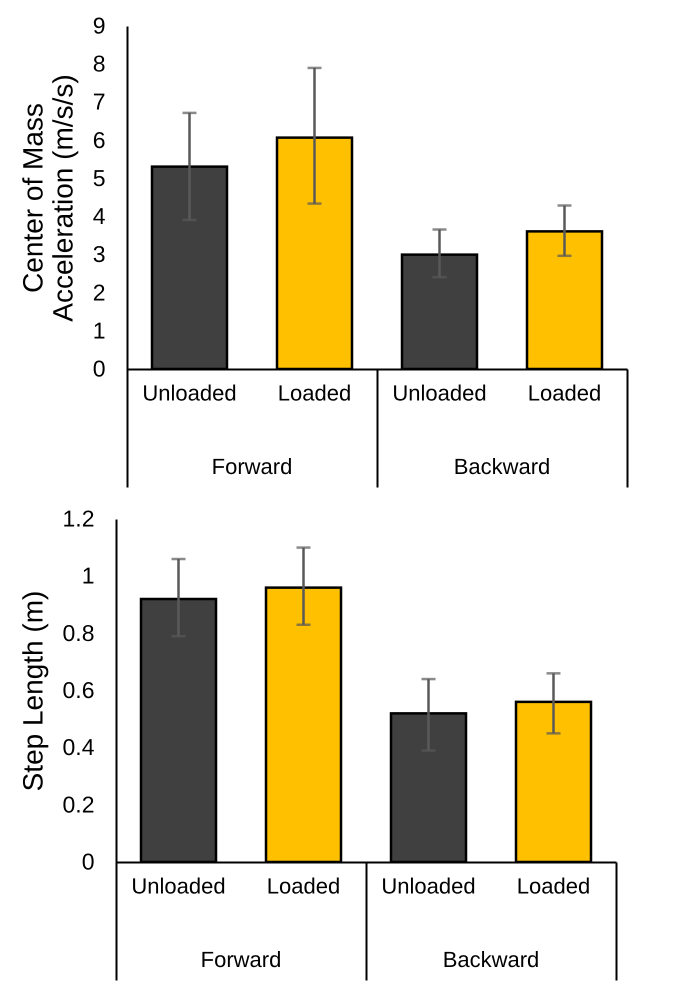 This screenshot has width=674, height=989. What do you see at coordinates (99, 177) in the screenshot?
I see `y-tick-label: 5` at bounding box center [99, 177].